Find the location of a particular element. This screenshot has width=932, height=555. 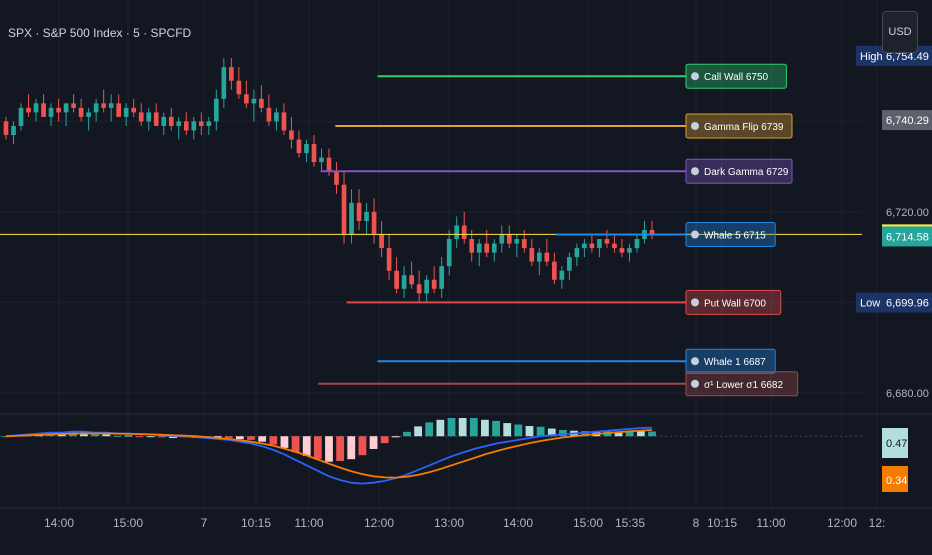

level-label-text: Call Wall 6750 is located at coordinates (736, 77).